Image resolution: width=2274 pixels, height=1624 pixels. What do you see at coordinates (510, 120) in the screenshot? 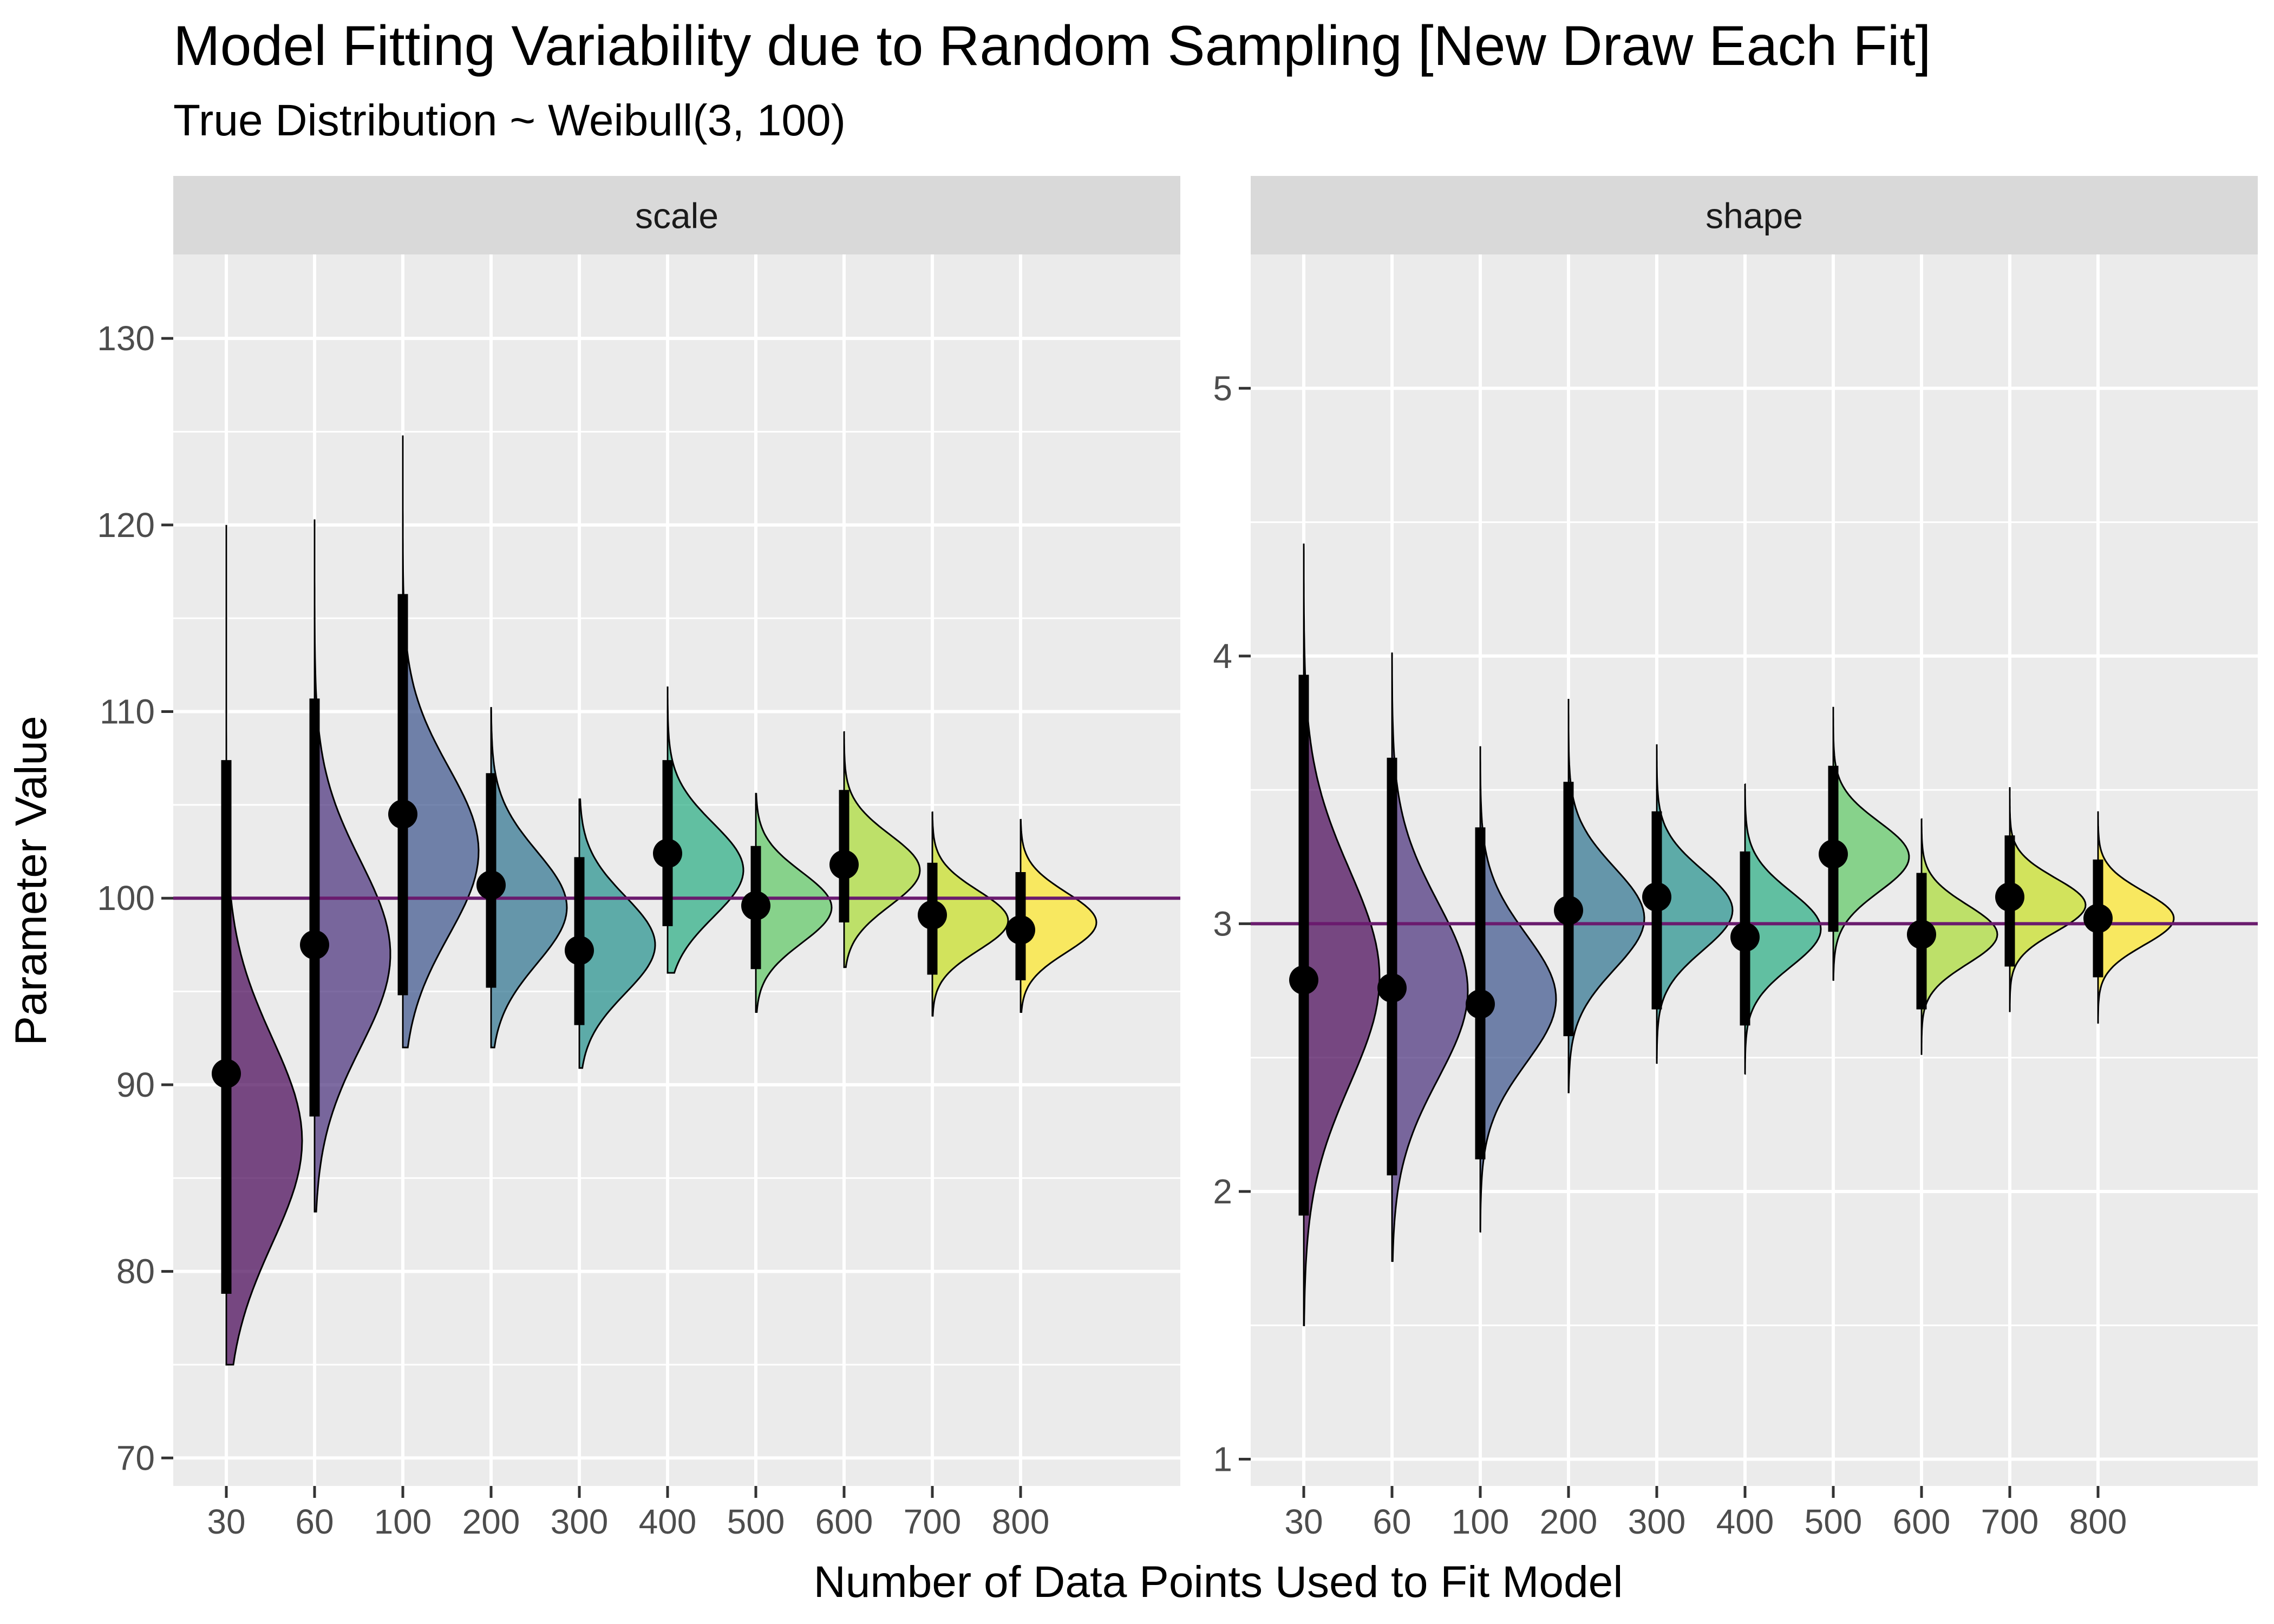
I see `chart-subtitle: True Distribution ~ Weibull(3, 100)` at bounding box center [510, 120].